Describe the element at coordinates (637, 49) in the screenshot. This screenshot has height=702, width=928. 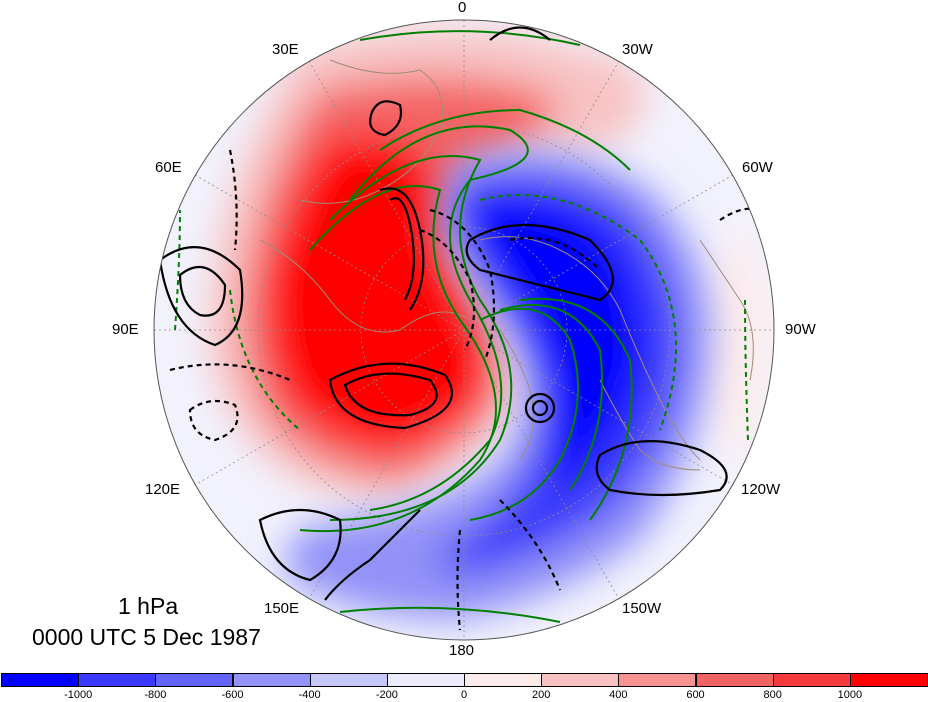
I see `lon-label-30w: 30W` at that location.